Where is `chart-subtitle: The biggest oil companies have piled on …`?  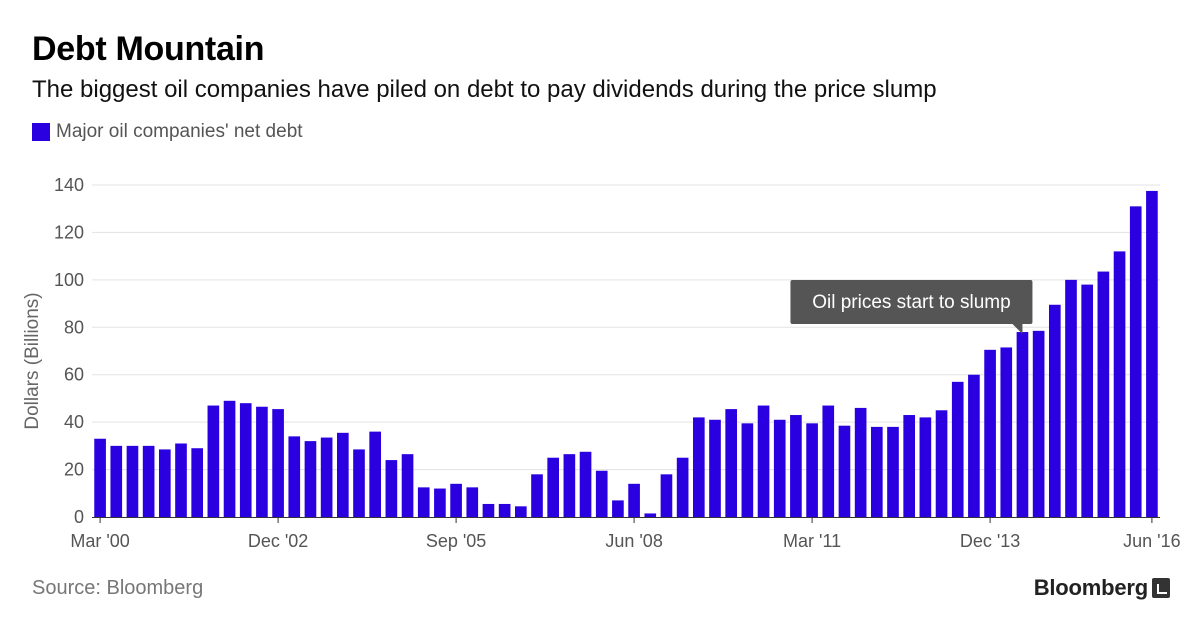
chart-subtitle: The biggest oil companies have piled on … is located at coordinates (484, 89).